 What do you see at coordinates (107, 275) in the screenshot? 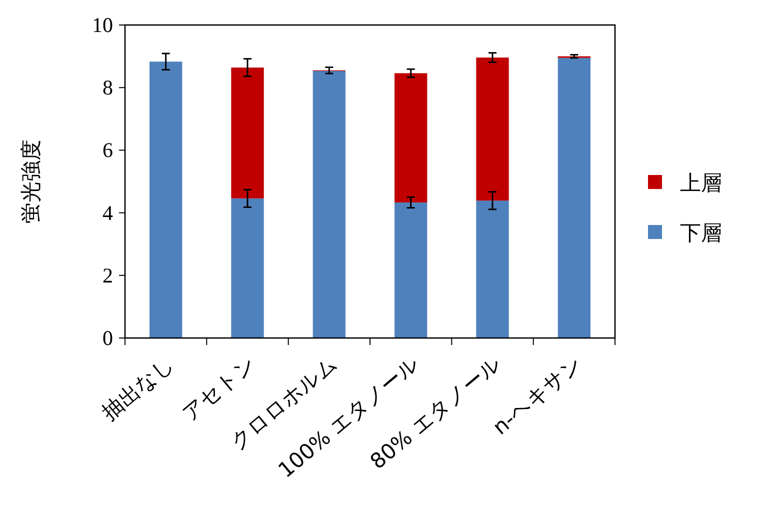
I see `y-tick-label: 2` at bounding box center [107, 275].